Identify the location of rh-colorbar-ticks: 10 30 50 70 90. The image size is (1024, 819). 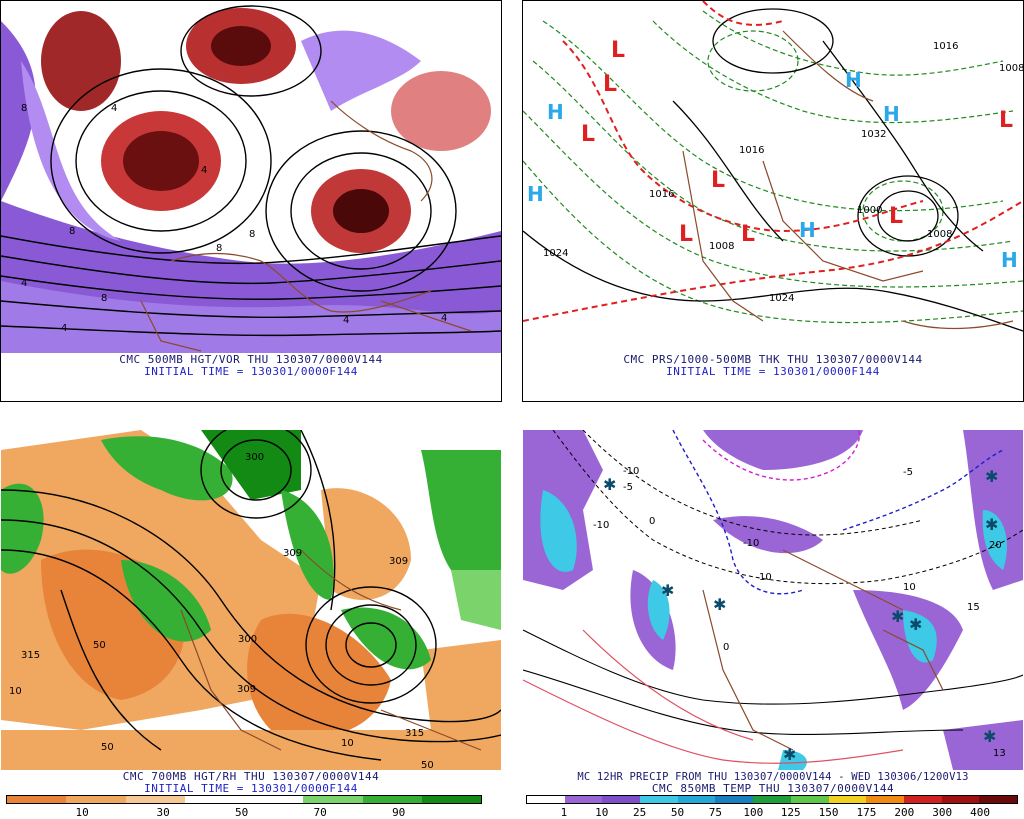
(244, 812).